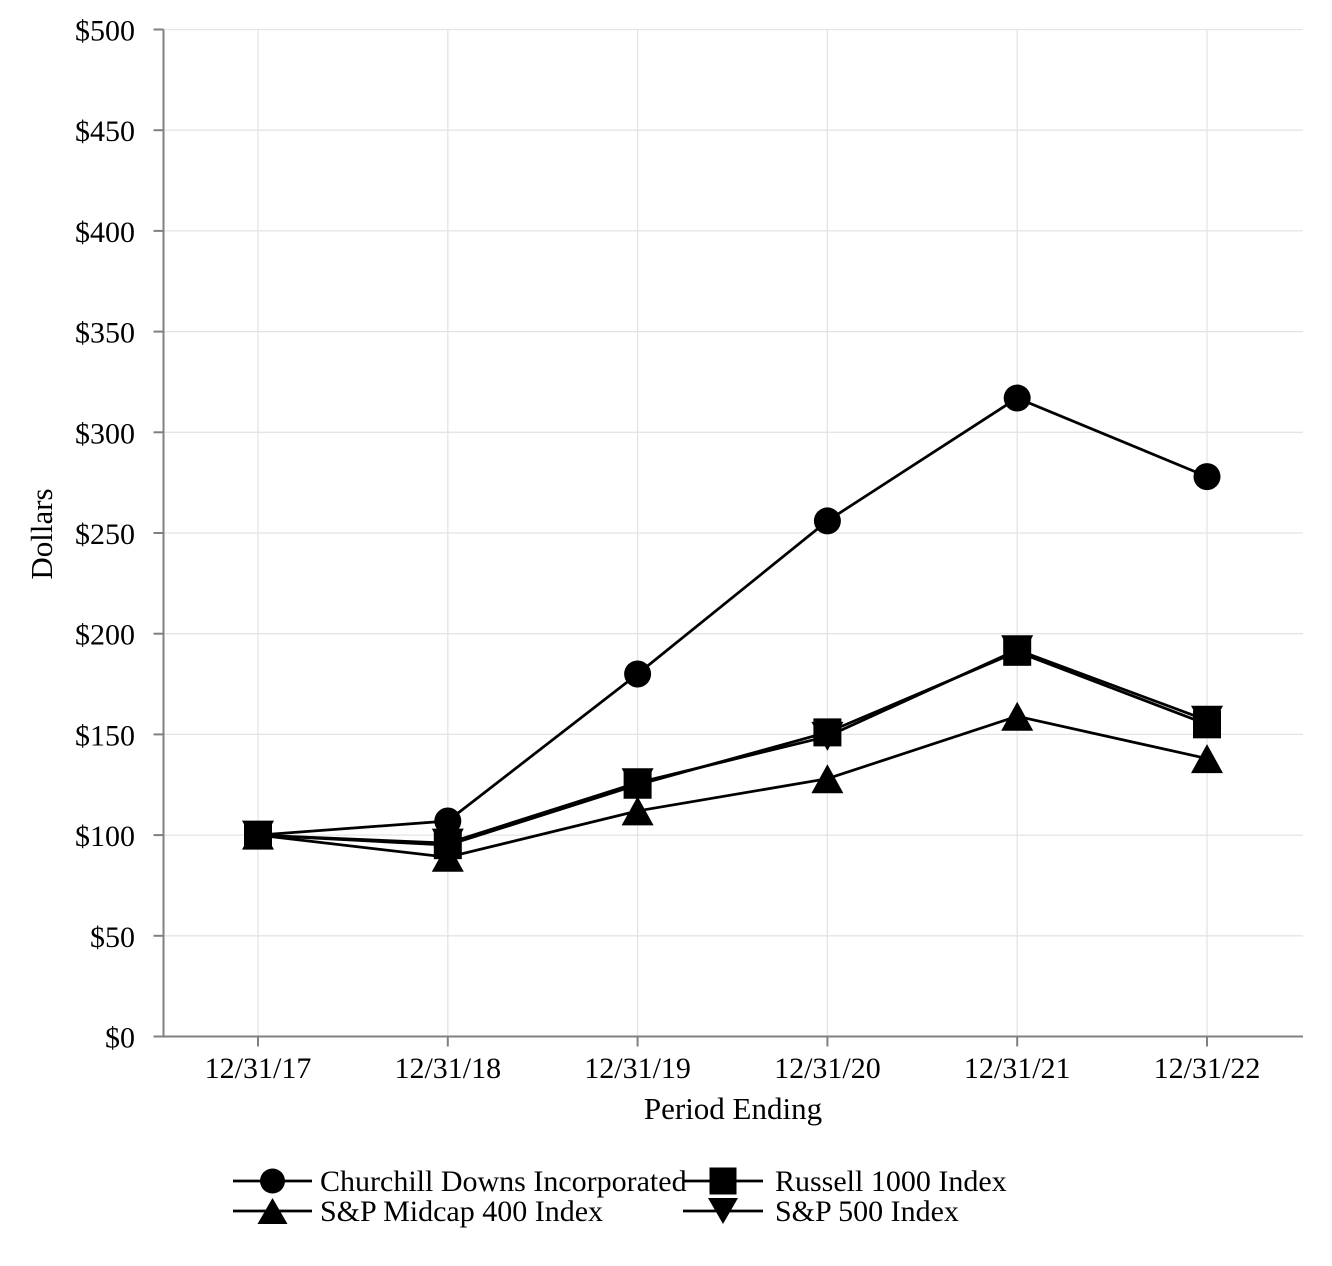 Image resolution: width=1332 pixels, height=1266 pixels. Describe the element at coordinates (120, 1038) in the screenshot. I see `y-tick-label: $0` at that location.